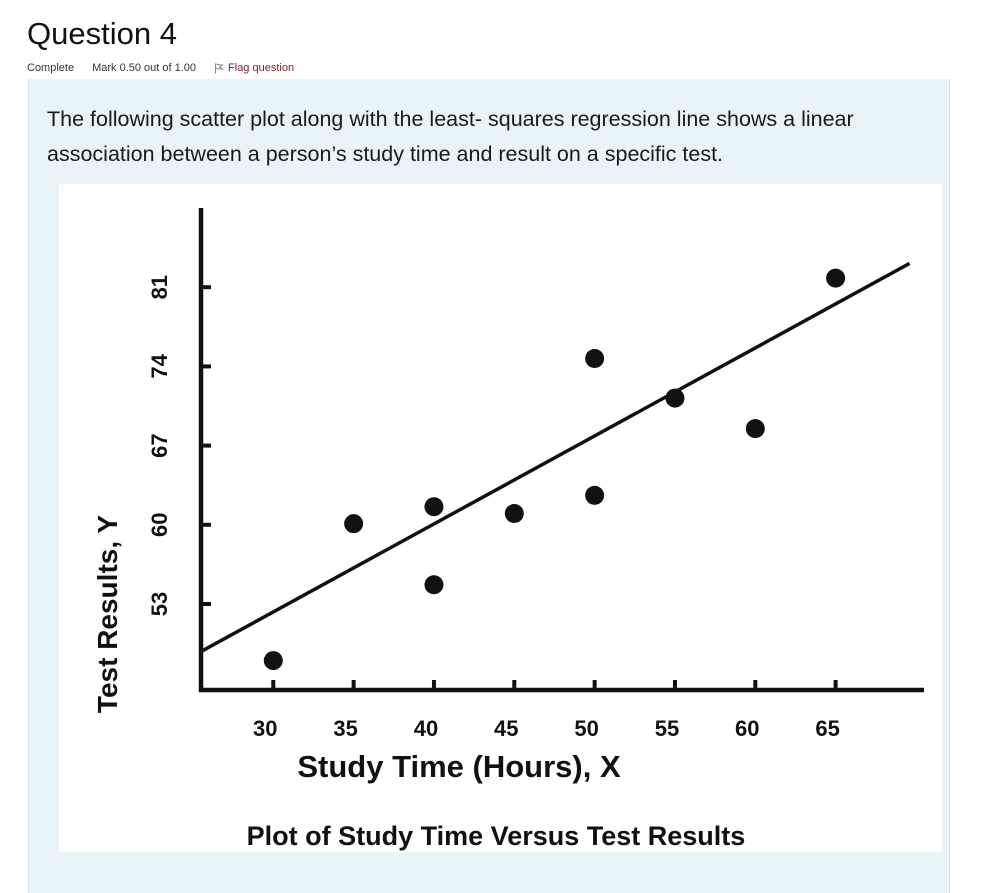 Image resolution: width=1007 pixels, height=893 pixels. Describe the element at coordinates (827, 728) in the screenshot. I see `x-tick-label: 65` at that location.